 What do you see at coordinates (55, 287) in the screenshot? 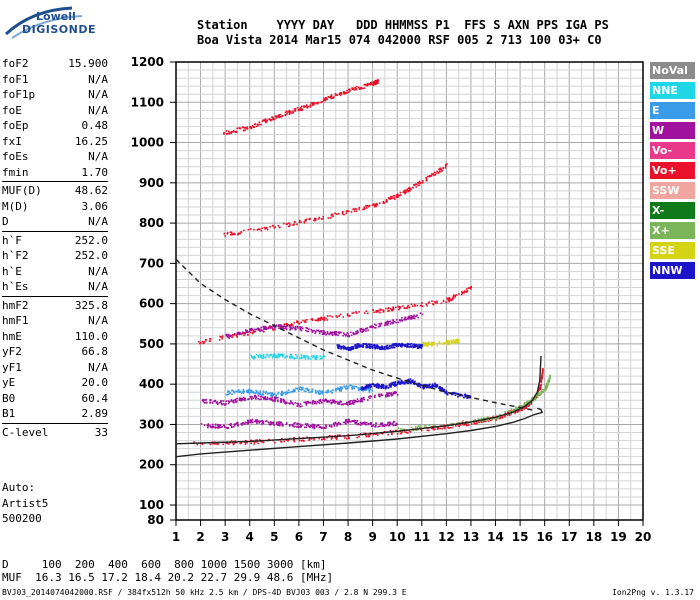
I see `param-row: h`Es N/A` at bounding box center [55, 287].